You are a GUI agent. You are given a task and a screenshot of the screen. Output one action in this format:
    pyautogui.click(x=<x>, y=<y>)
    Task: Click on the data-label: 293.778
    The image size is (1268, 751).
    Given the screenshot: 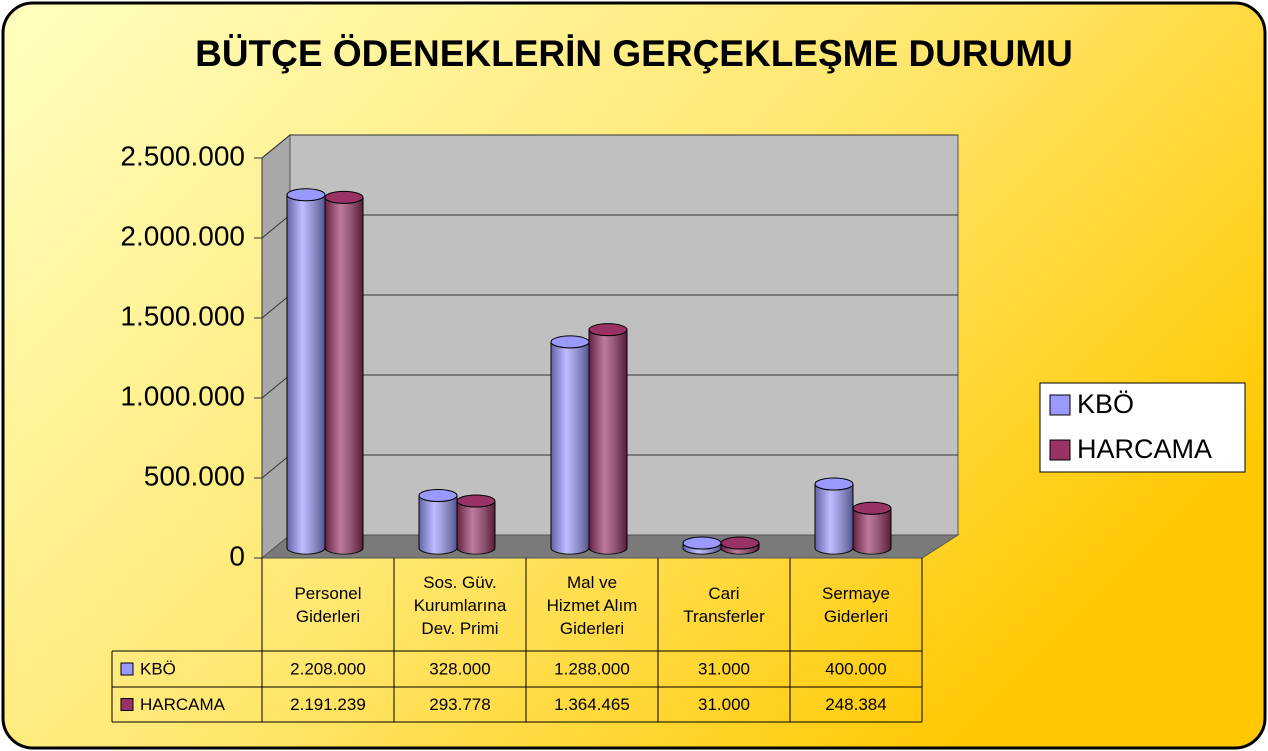 What is the action you would take?
    pyautogui.click(x=459, y=704)
    